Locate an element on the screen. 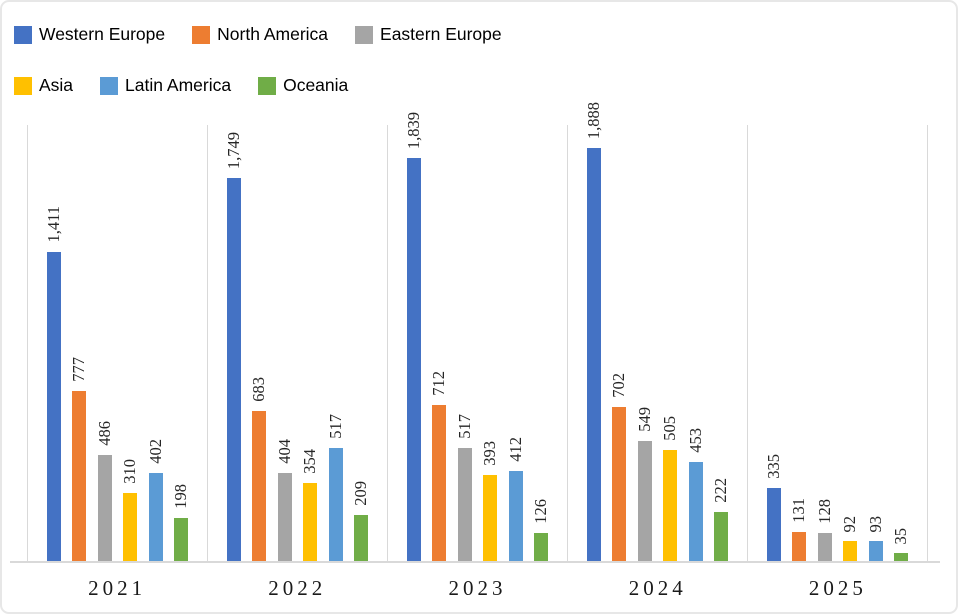 The height and width of the screenshot is (614, 958). bar-value-label: 209 is located at coordinates (360, 493).